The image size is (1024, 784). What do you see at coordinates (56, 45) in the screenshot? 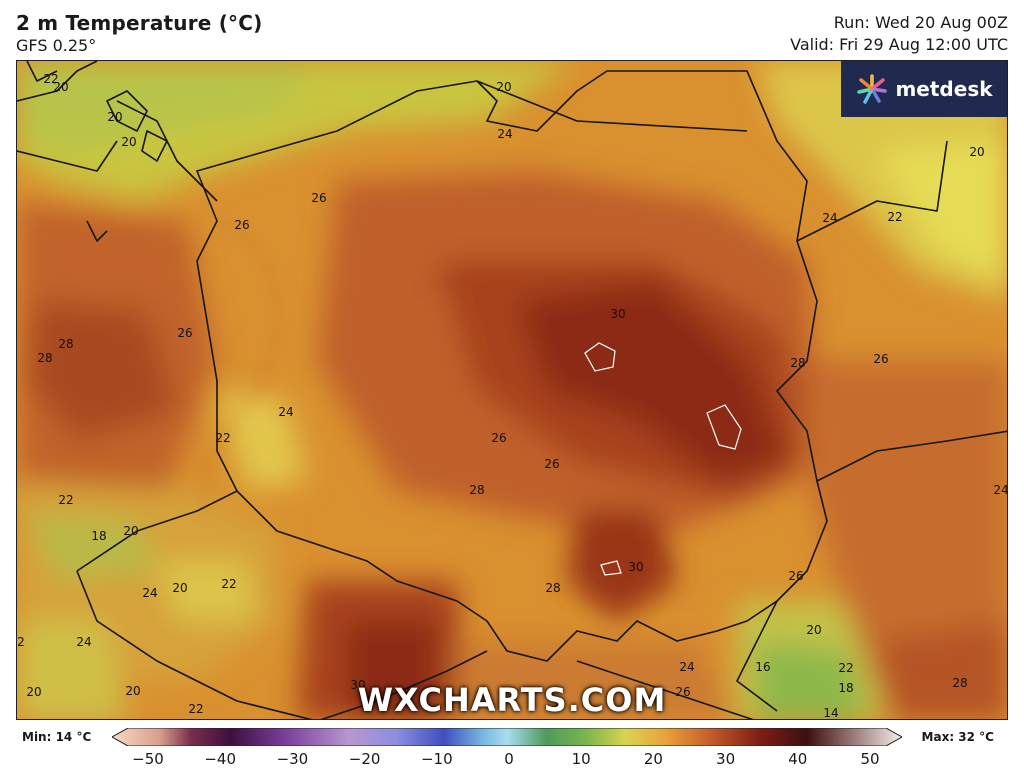
I see `model-name: GFS 0.25°` at bounding box center [56, 45].